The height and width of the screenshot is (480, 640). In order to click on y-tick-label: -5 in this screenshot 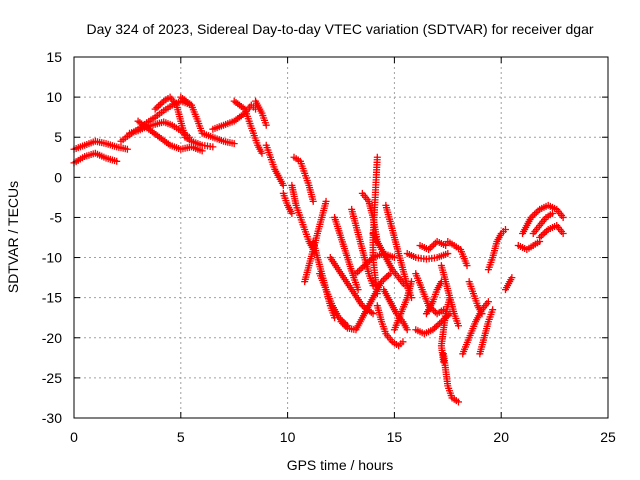, I will do `click(56, 217)`.